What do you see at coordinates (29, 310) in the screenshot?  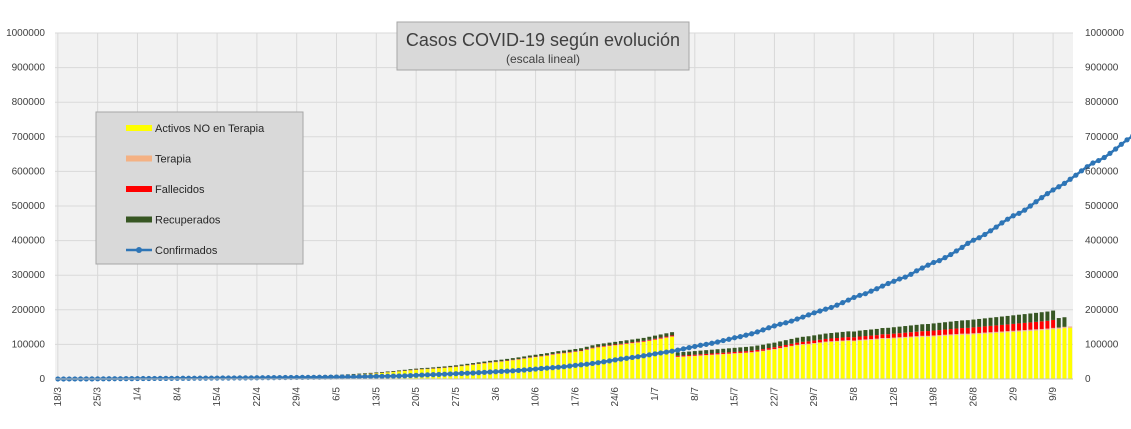 I see `y-tick-label-left: 200000` at bounding box center [29, 310].